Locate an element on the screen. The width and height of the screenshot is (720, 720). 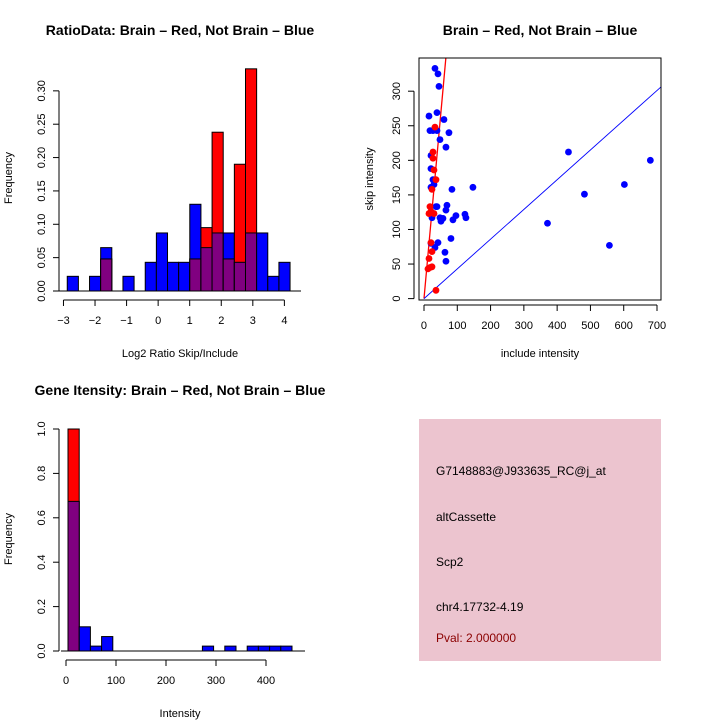
brain-fit-line is located at coordinates (435, 178).